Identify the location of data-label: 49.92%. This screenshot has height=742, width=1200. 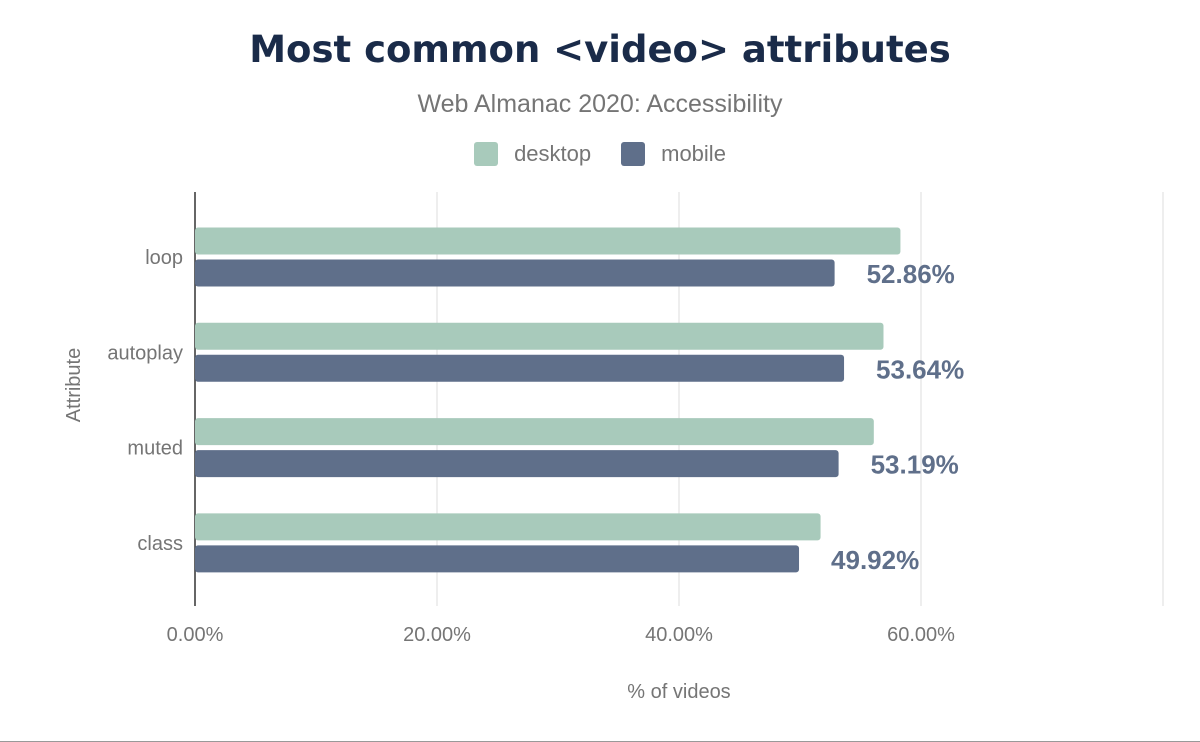
(875, 560).